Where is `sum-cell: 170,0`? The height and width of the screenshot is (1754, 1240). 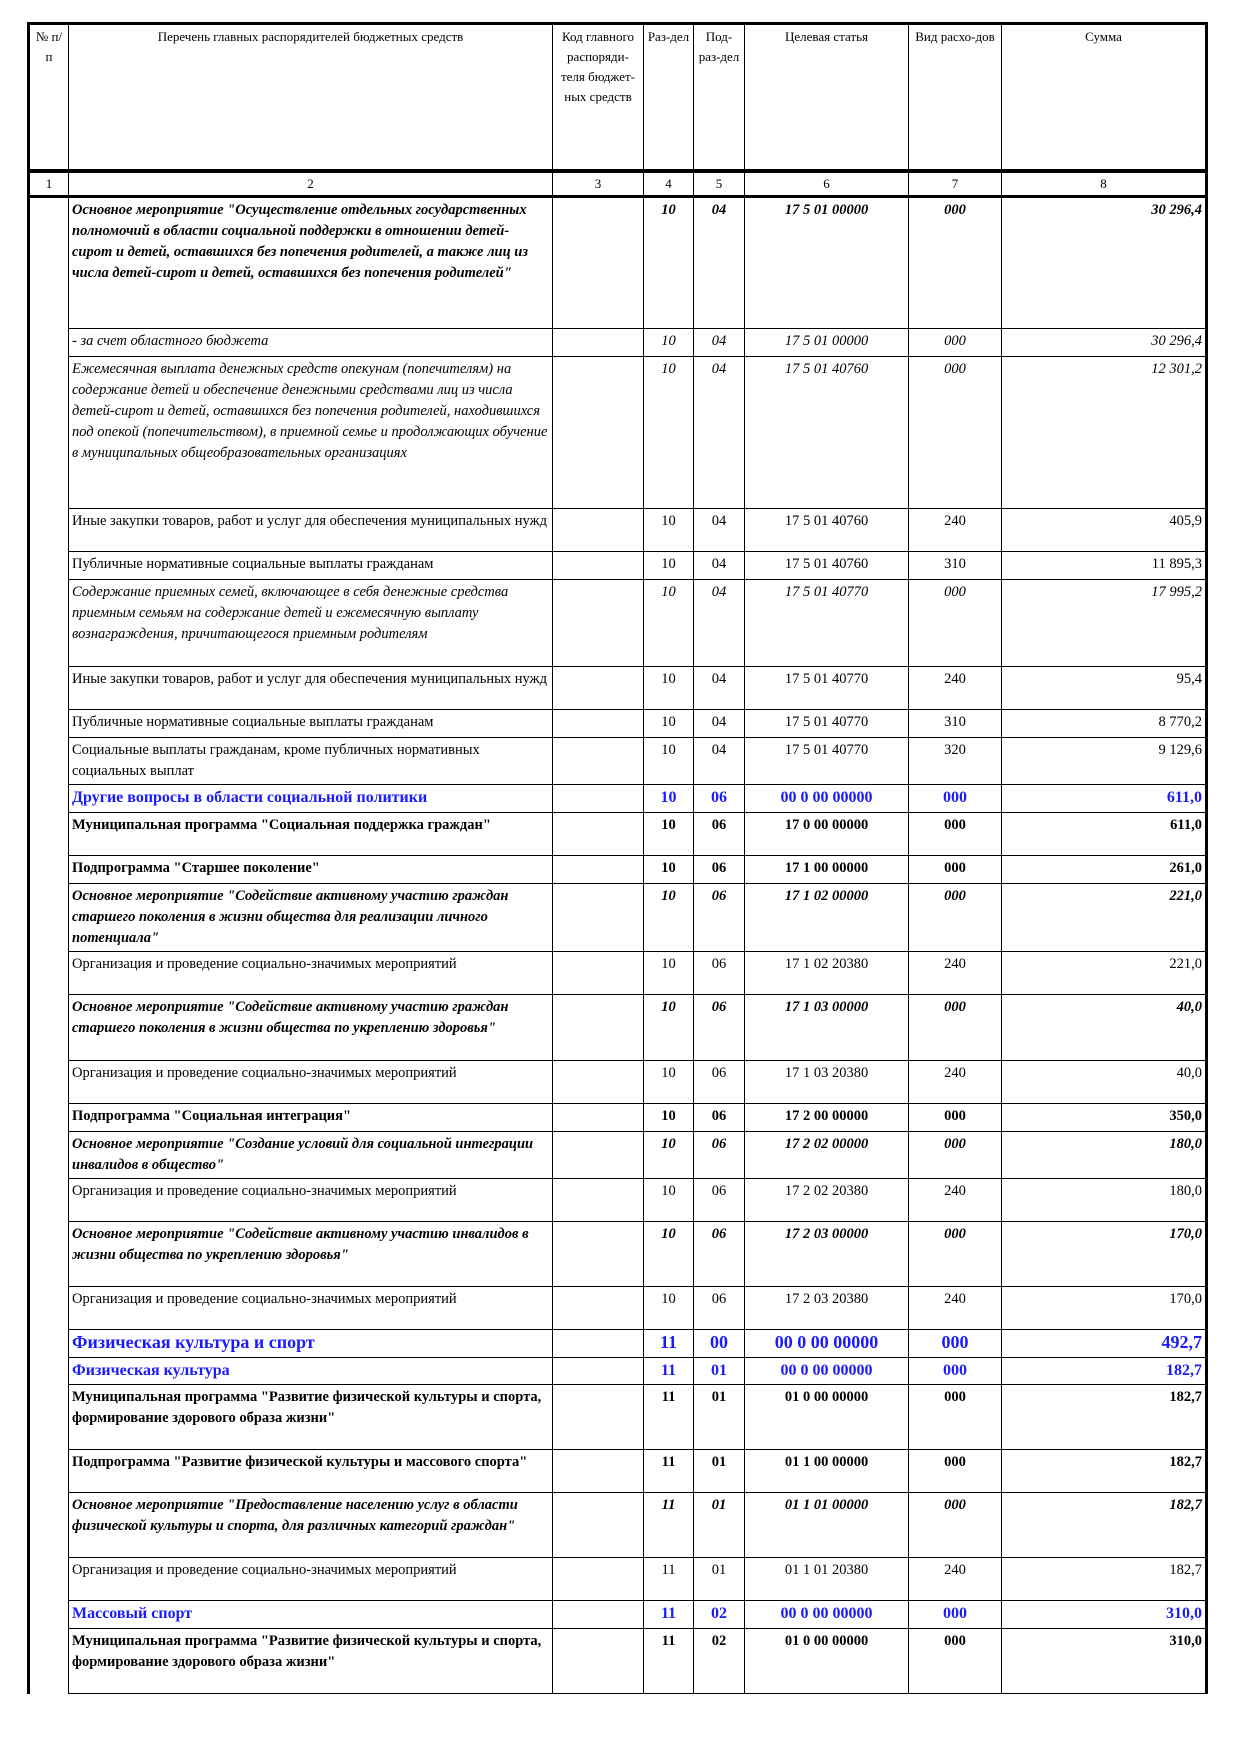
sum-cell: 170,0 is located at coordinates (1104, 1308).